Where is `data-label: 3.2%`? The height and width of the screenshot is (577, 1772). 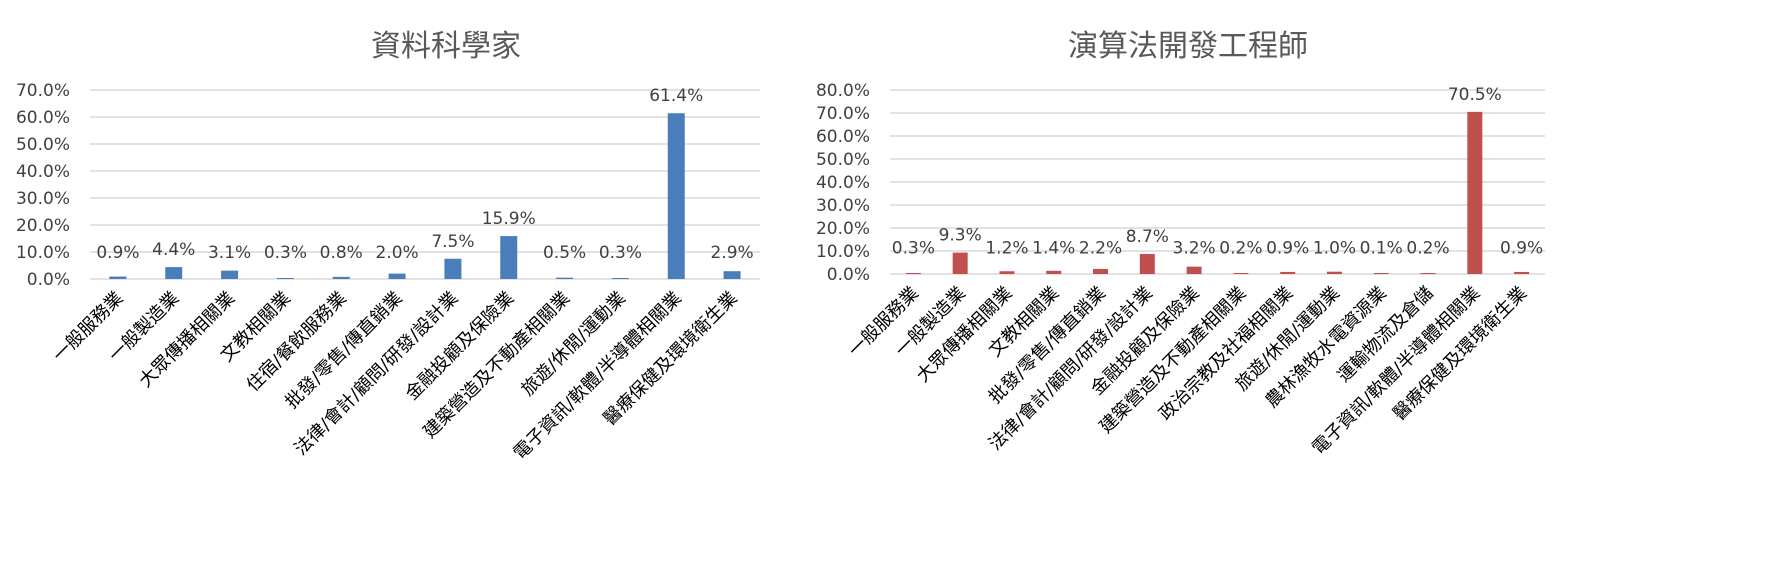
data-label: 3.2% is located at coordinates (1194, 249).